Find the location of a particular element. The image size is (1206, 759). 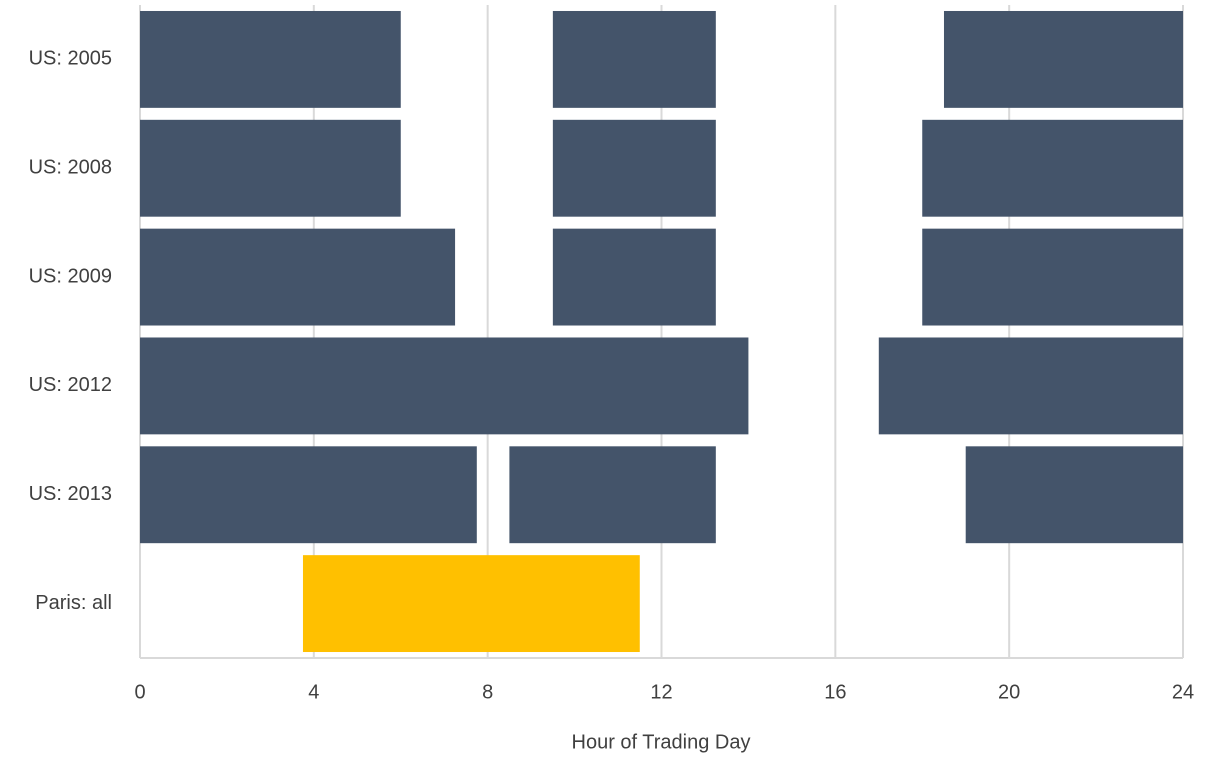

y-tick-label: US: 2013 is located at coordinates (70, 494).